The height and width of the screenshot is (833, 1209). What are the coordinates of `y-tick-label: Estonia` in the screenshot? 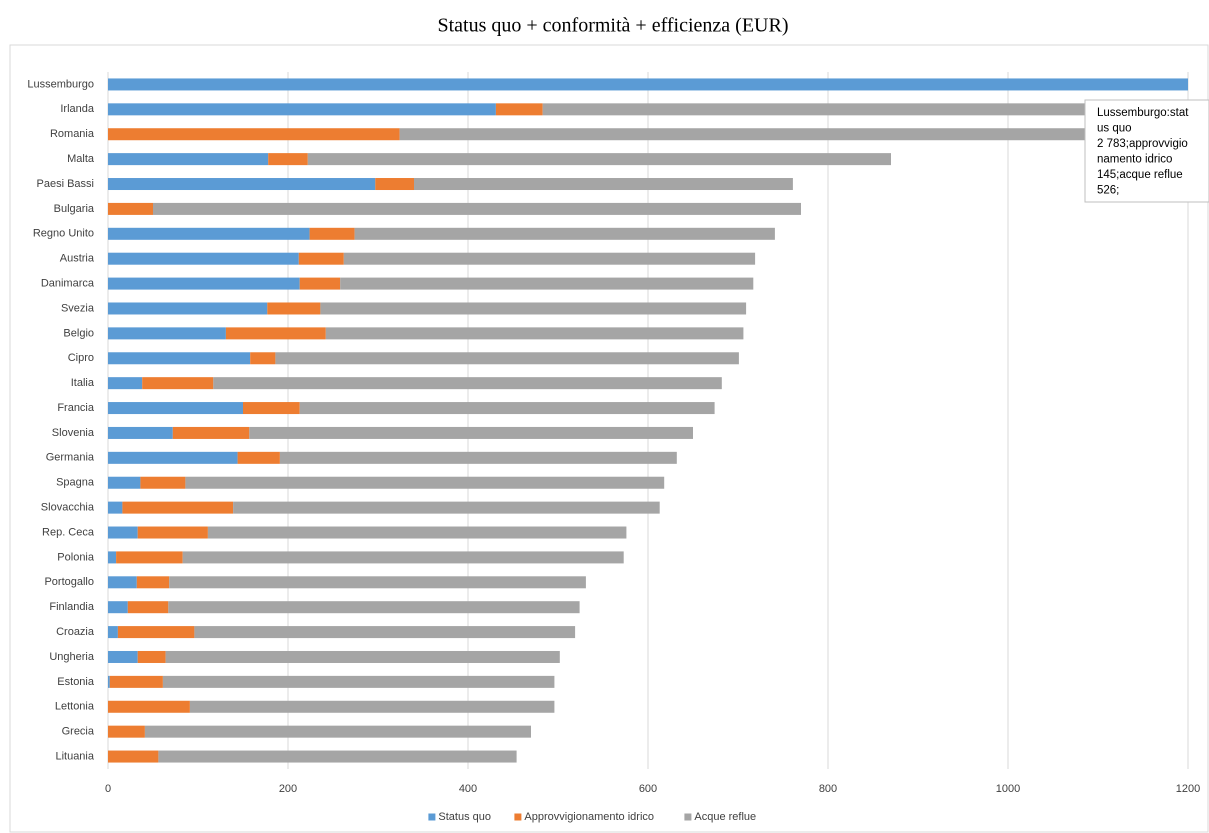 It's located at (76, 682).